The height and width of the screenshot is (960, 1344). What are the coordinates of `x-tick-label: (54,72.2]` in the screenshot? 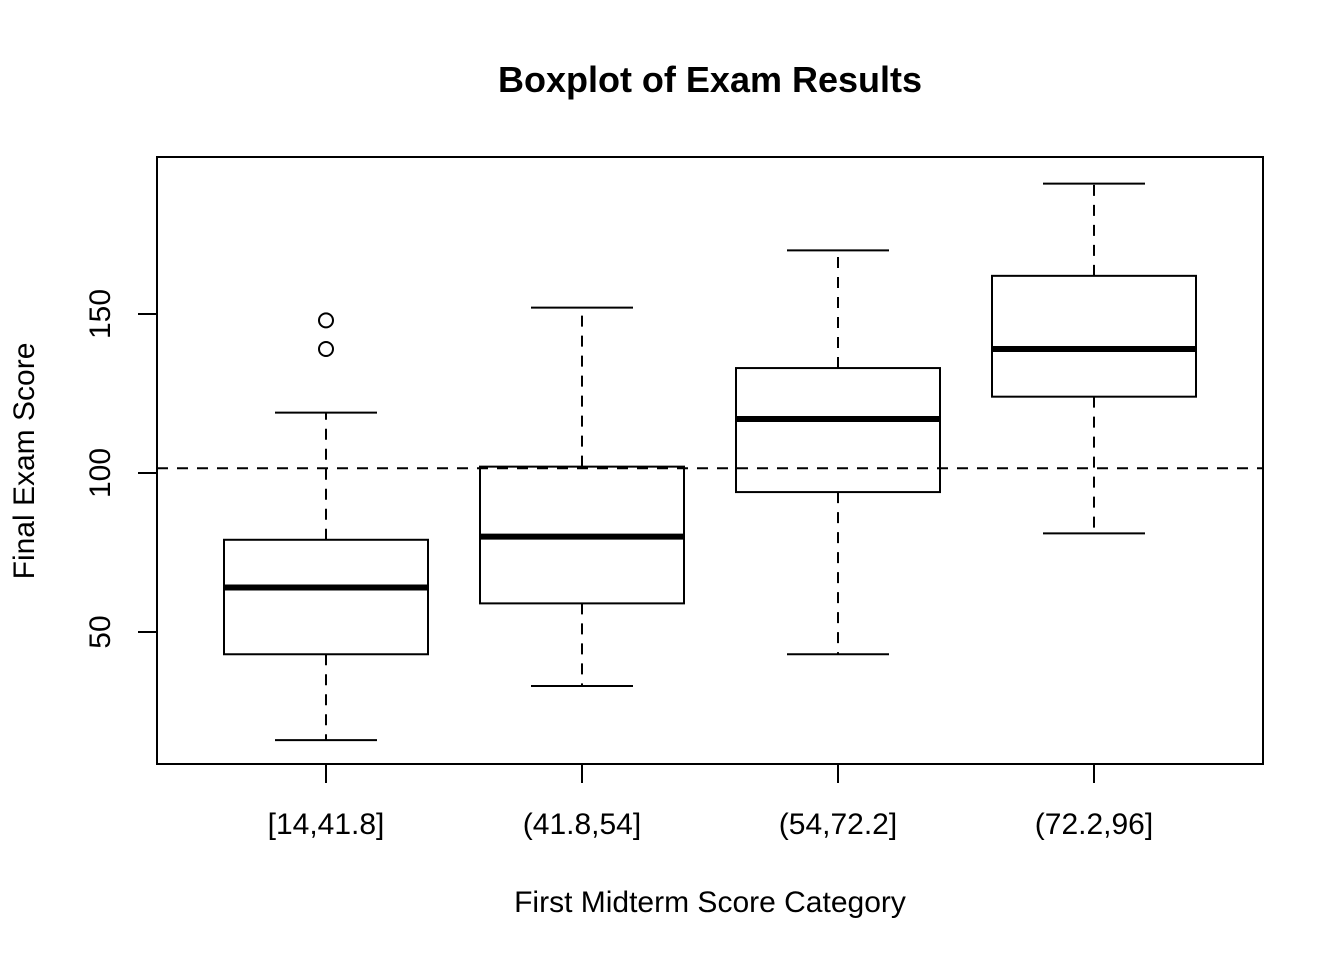 It's located at (838, 824).